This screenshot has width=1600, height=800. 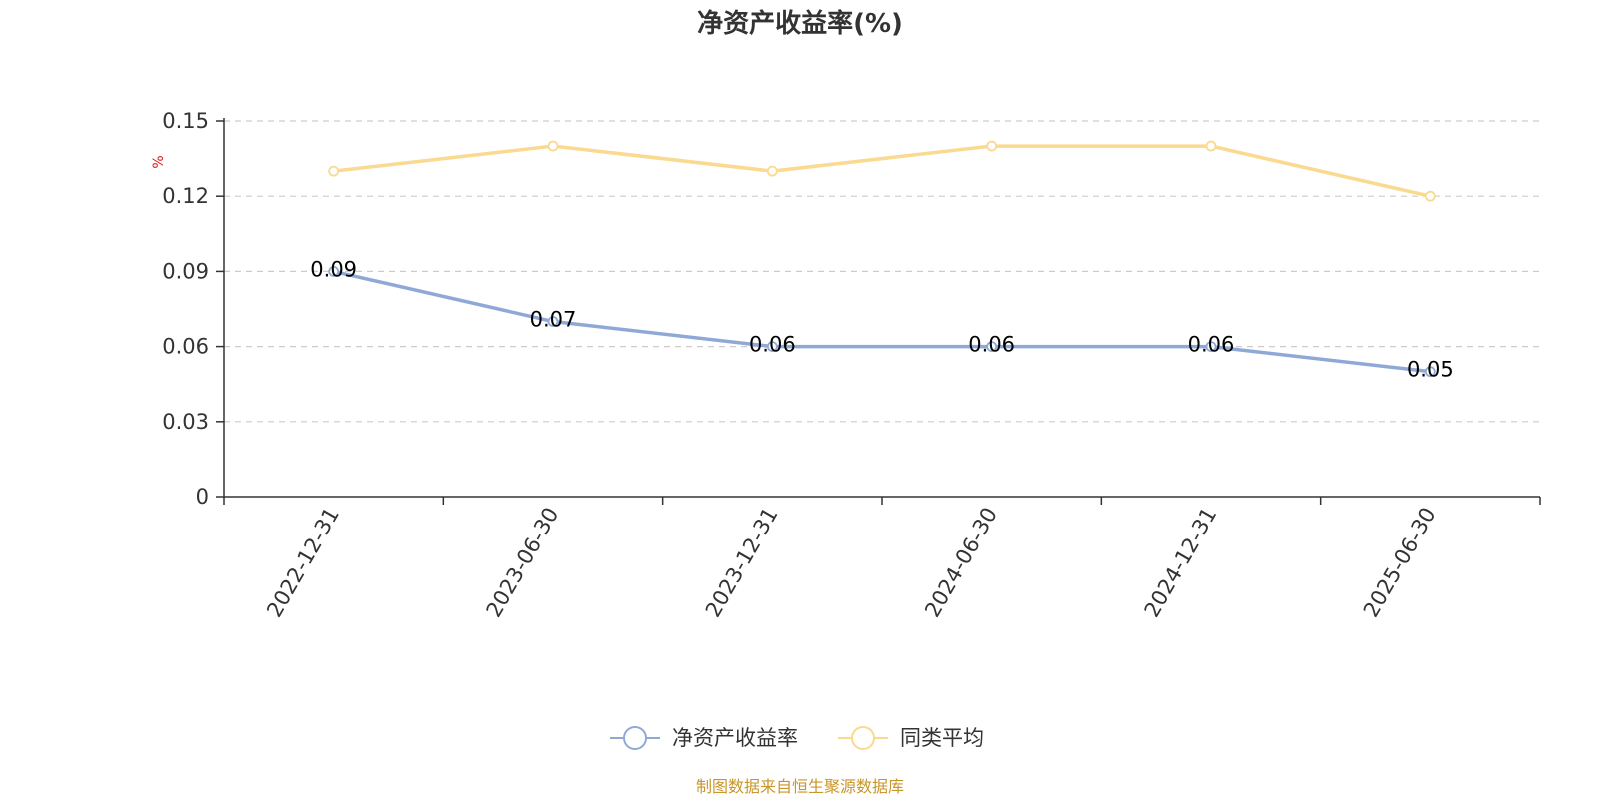 I want to click on series-line-peer-average, so click(x=882, y=171).